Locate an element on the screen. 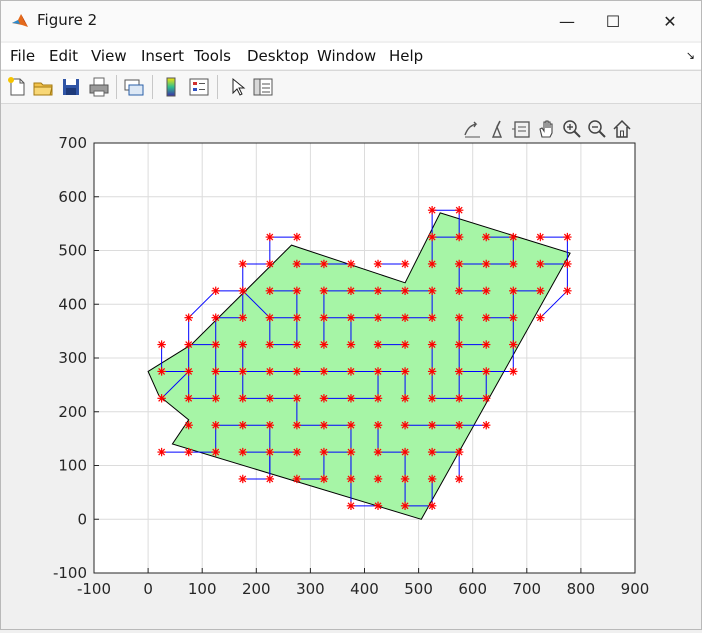  close-icon: ✕ is located at coordinates (670, 21).